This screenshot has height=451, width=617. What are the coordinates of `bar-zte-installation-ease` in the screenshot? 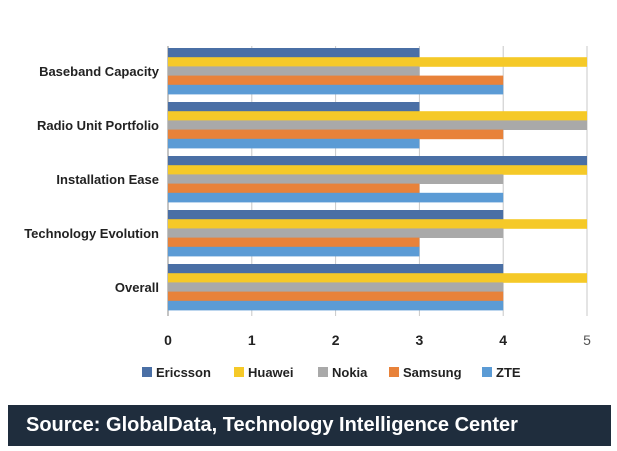 It's located at (336, 197).